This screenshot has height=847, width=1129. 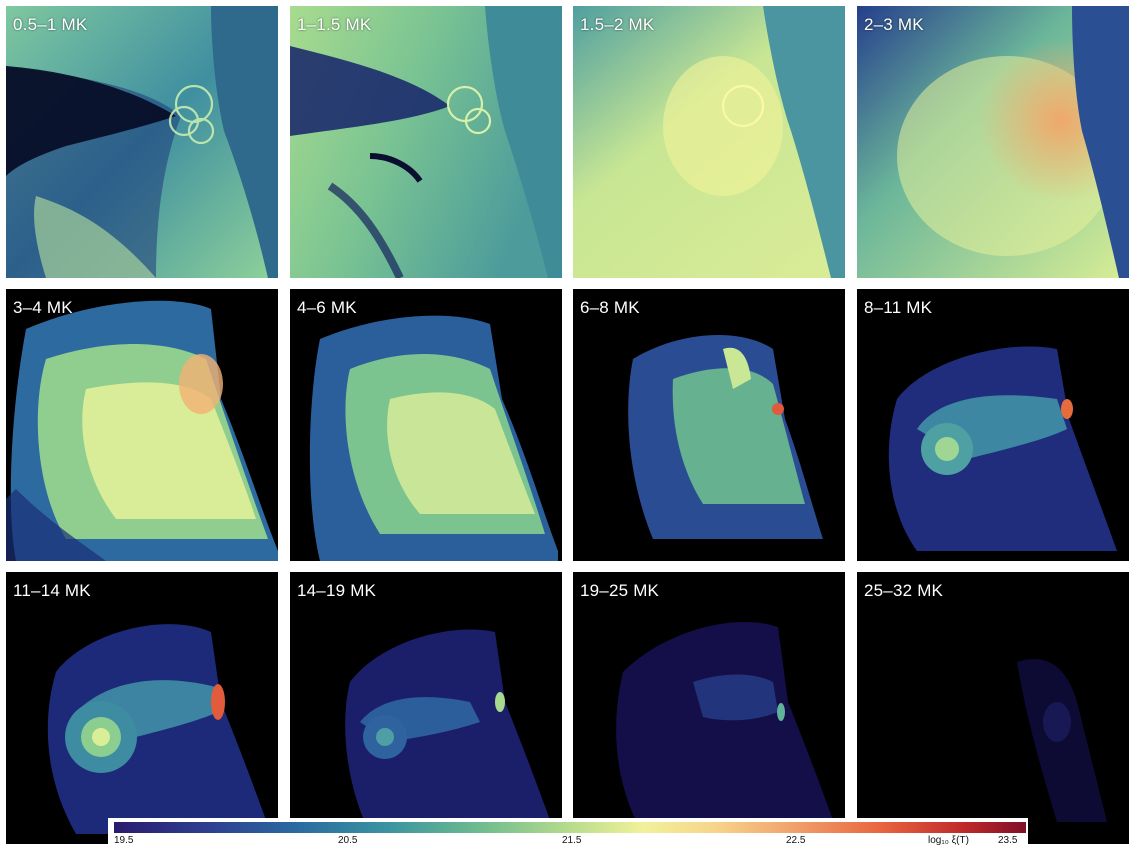 I want to click on panel-8-11mk: 8–11 MK, so click(x=993, y=425).